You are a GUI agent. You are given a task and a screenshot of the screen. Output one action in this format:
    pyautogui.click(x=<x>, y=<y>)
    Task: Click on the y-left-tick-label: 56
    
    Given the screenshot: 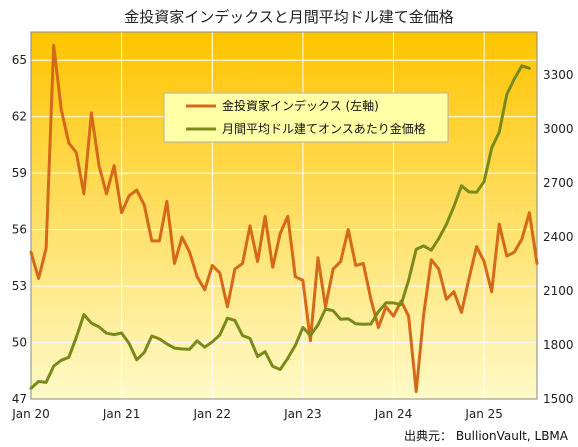 What is the action you would take?
    pyautogui.click(x=19, y=230)
    